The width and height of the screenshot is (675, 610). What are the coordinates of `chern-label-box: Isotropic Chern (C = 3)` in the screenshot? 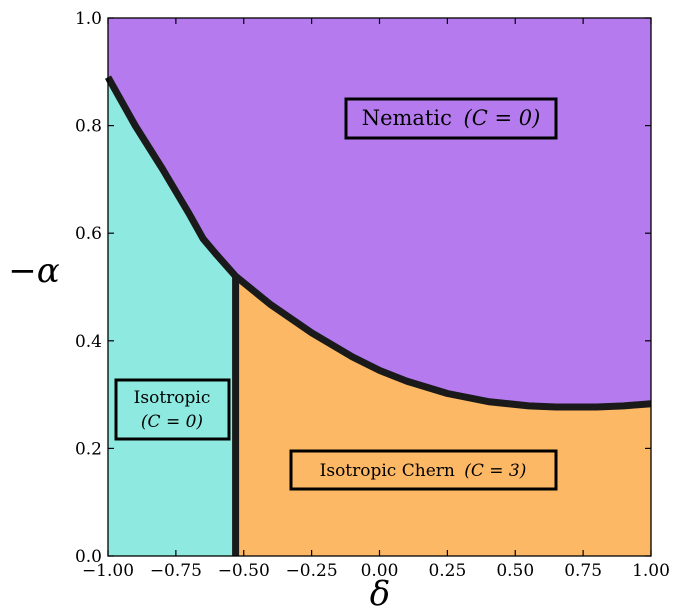 It's located at (423, 470).